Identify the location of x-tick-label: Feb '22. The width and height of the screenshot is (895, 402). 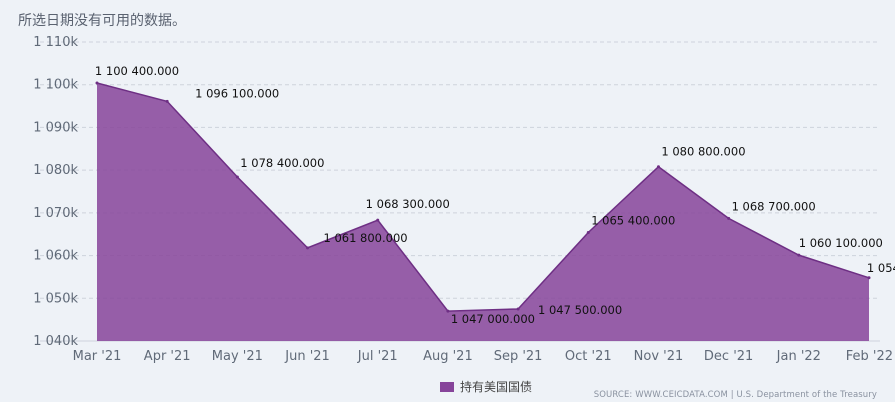
(869, 356).